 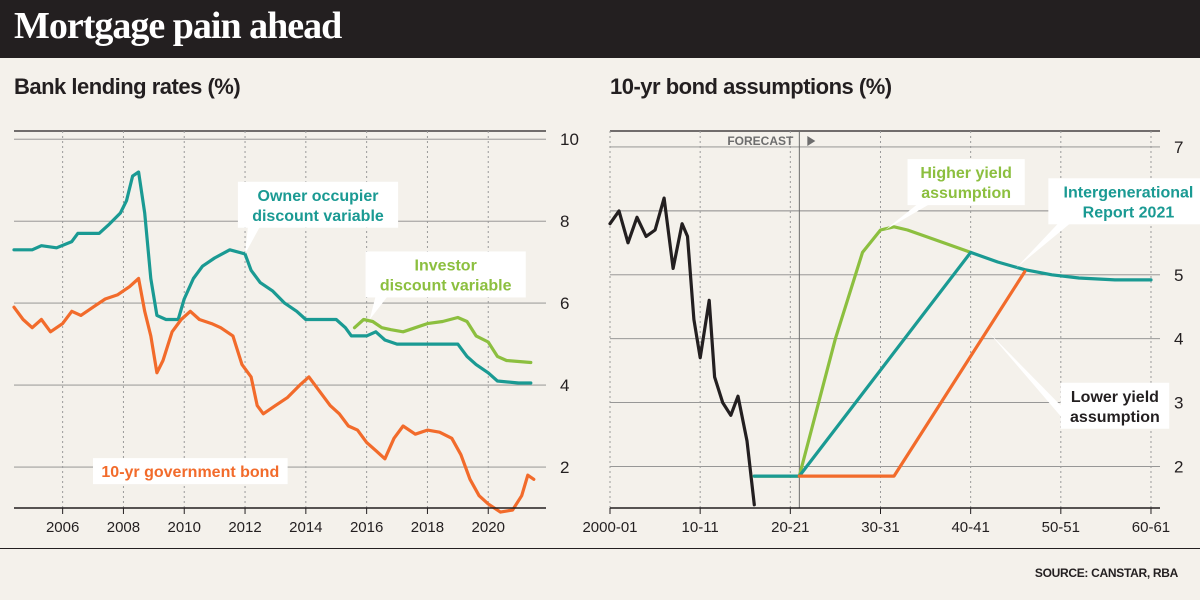 What do you see at coordinates (446, 265) in the screenshot?
I see `annotation-label: Investor` at bounding box center [446, 265].